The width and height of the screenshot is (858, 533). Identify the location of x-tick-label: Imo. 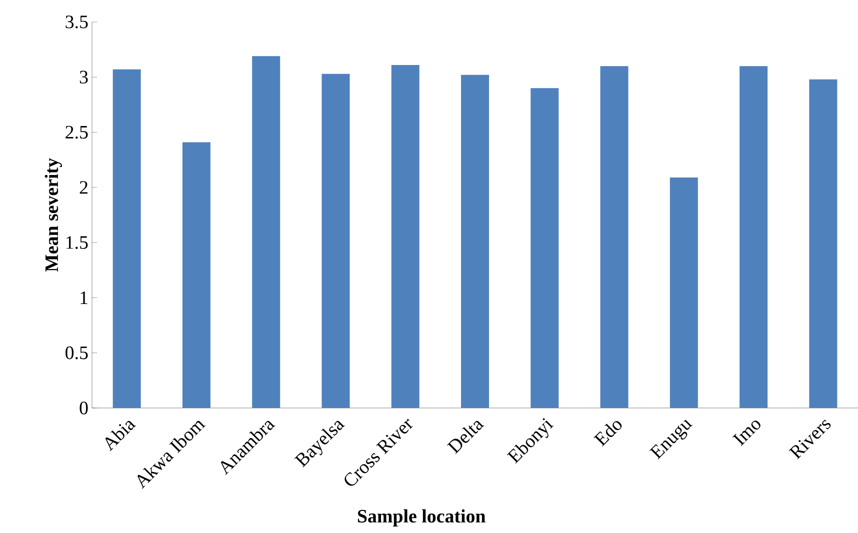
(746, 433).